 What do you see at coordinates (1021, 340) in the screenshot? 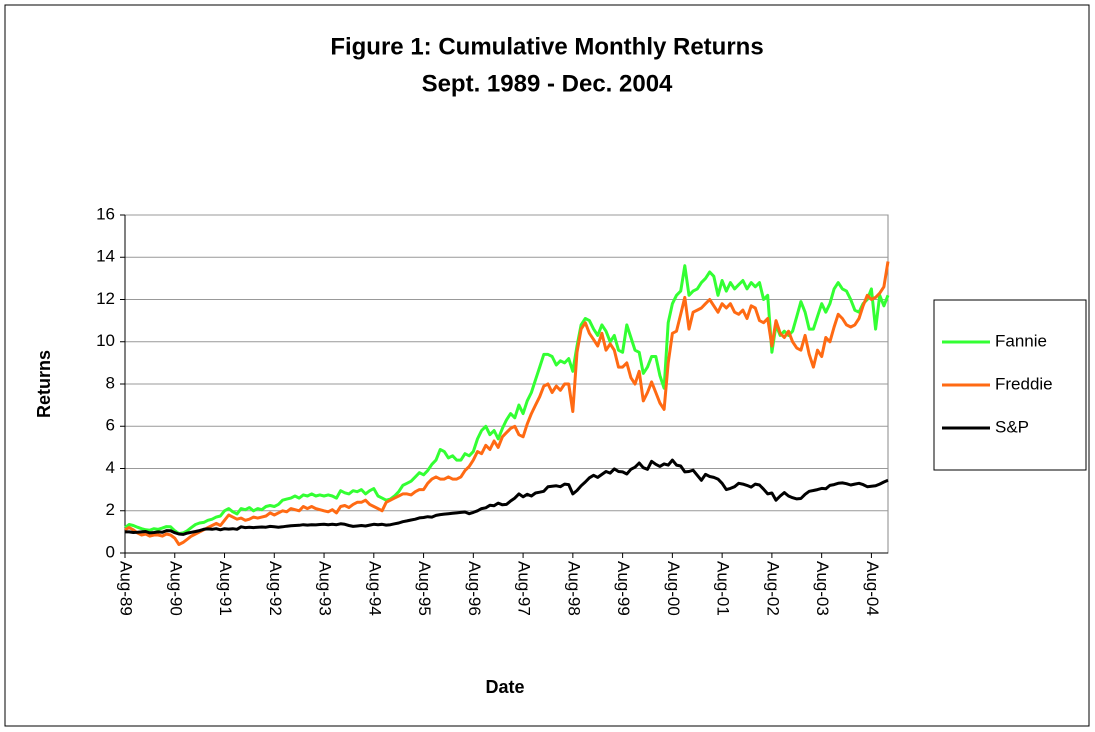
I see `legend-label: Fannie` at bounding box center [1021, 340].